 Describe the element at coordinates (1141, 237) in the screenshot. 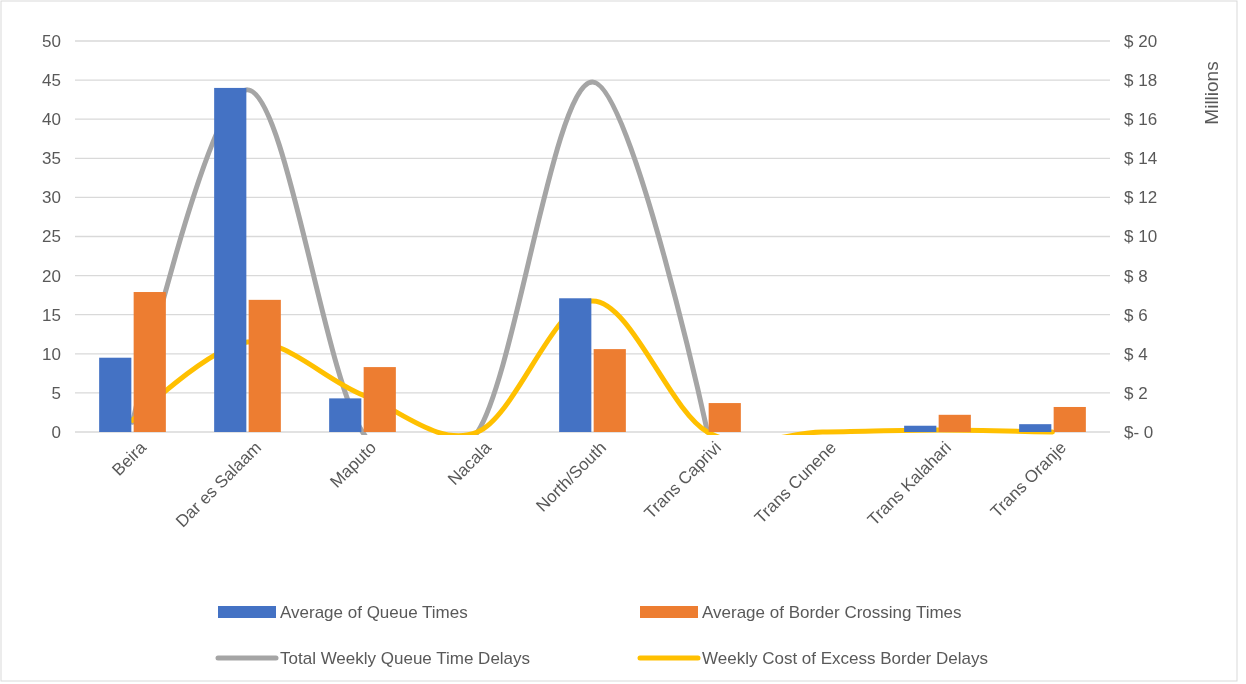

I see `y2-tick-label: $ 10` at that location.